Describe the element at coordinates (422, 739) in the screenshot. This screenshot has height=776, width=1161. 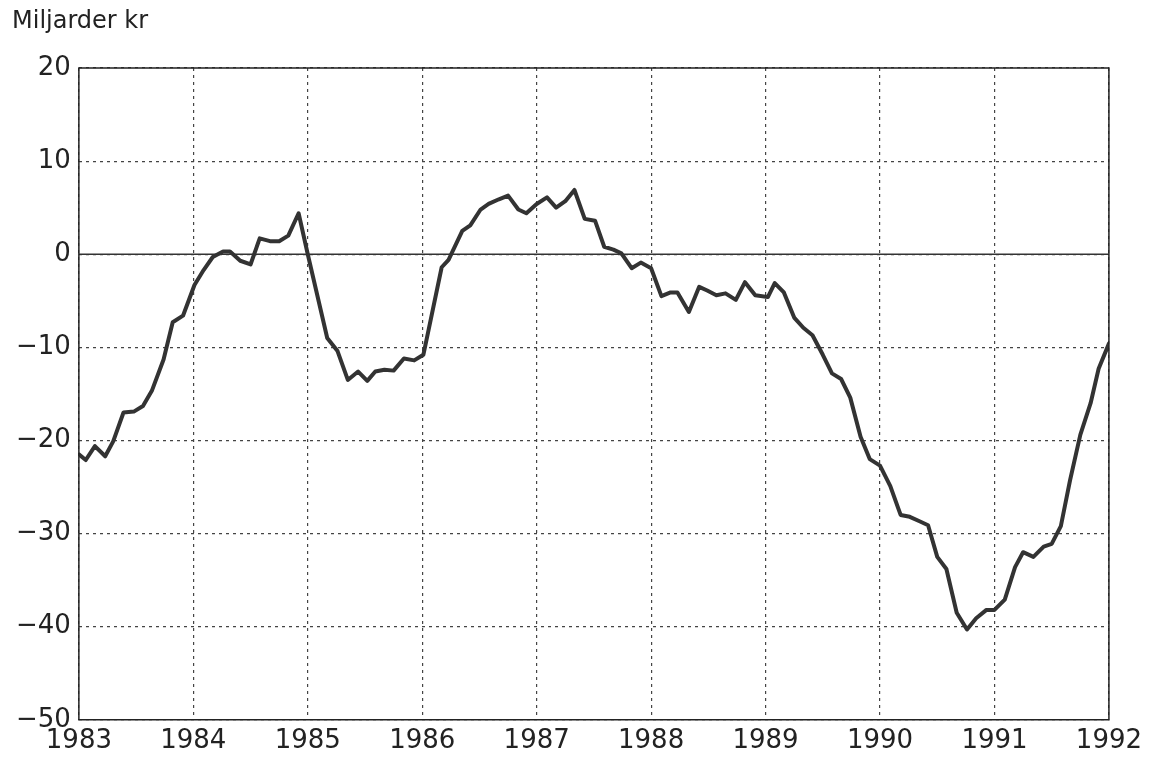
I see `x-tick-label: 1986` at that location.